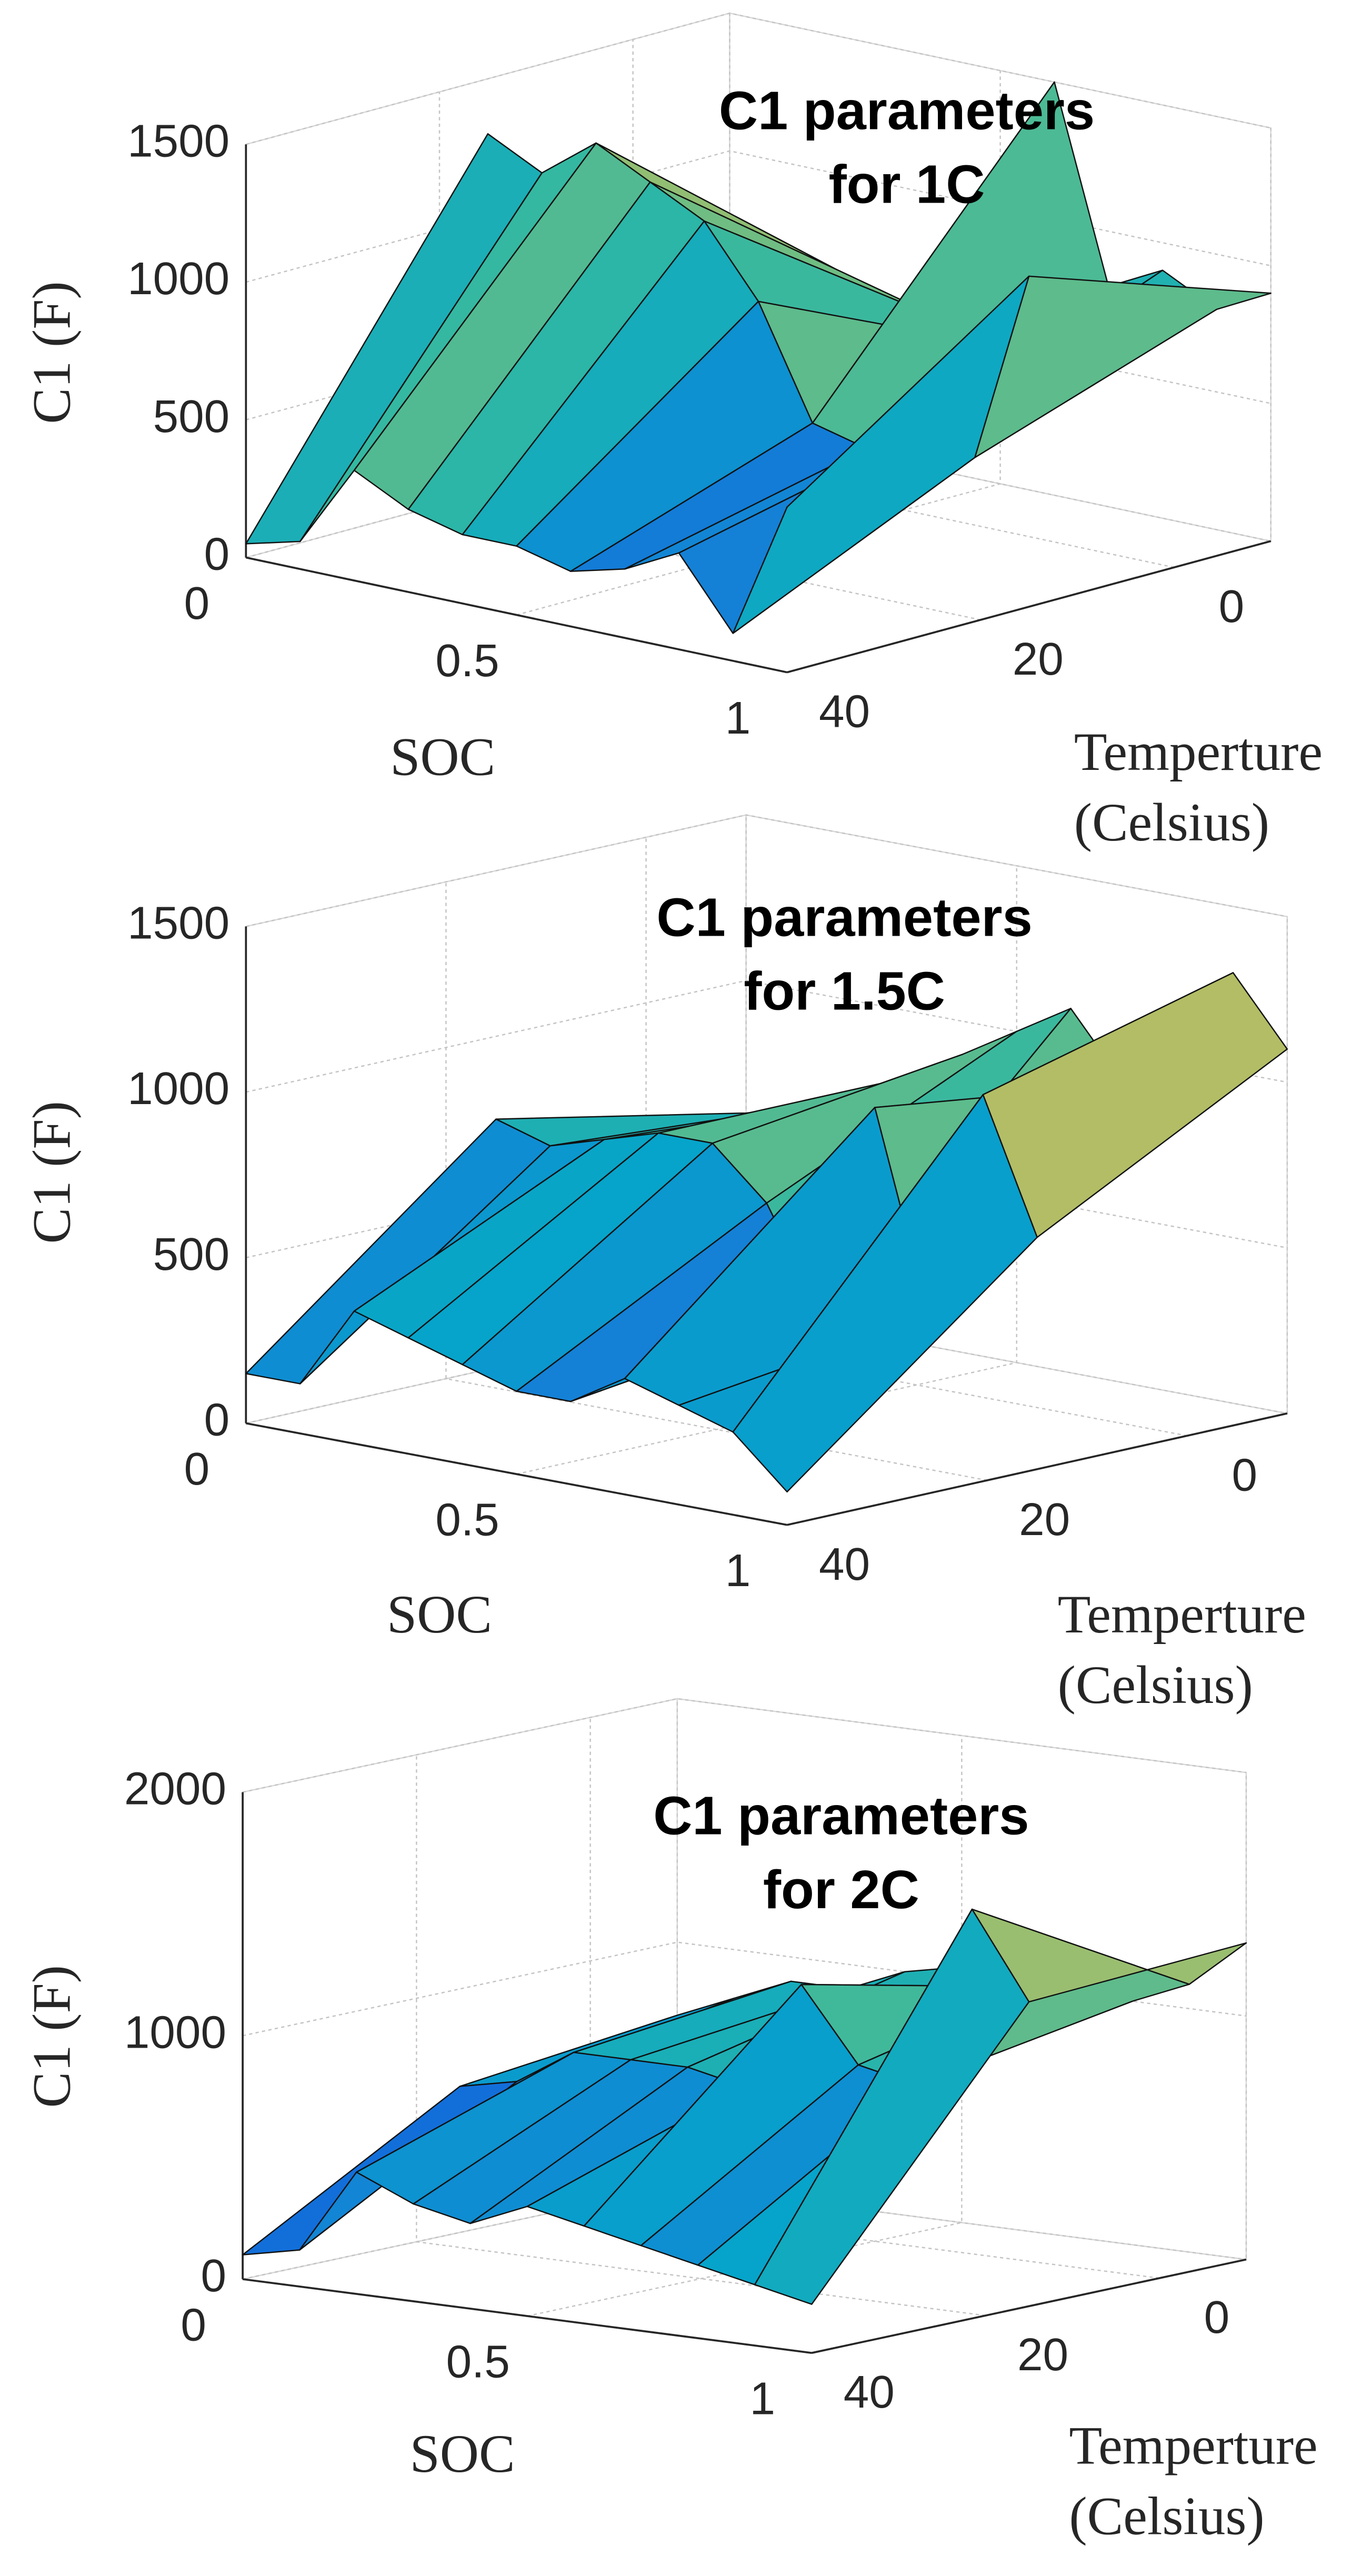 Image resolution: width=1361 pixels, height=2576 pixels. I want to click on chart-title: for 2C, so click(841, 1889).